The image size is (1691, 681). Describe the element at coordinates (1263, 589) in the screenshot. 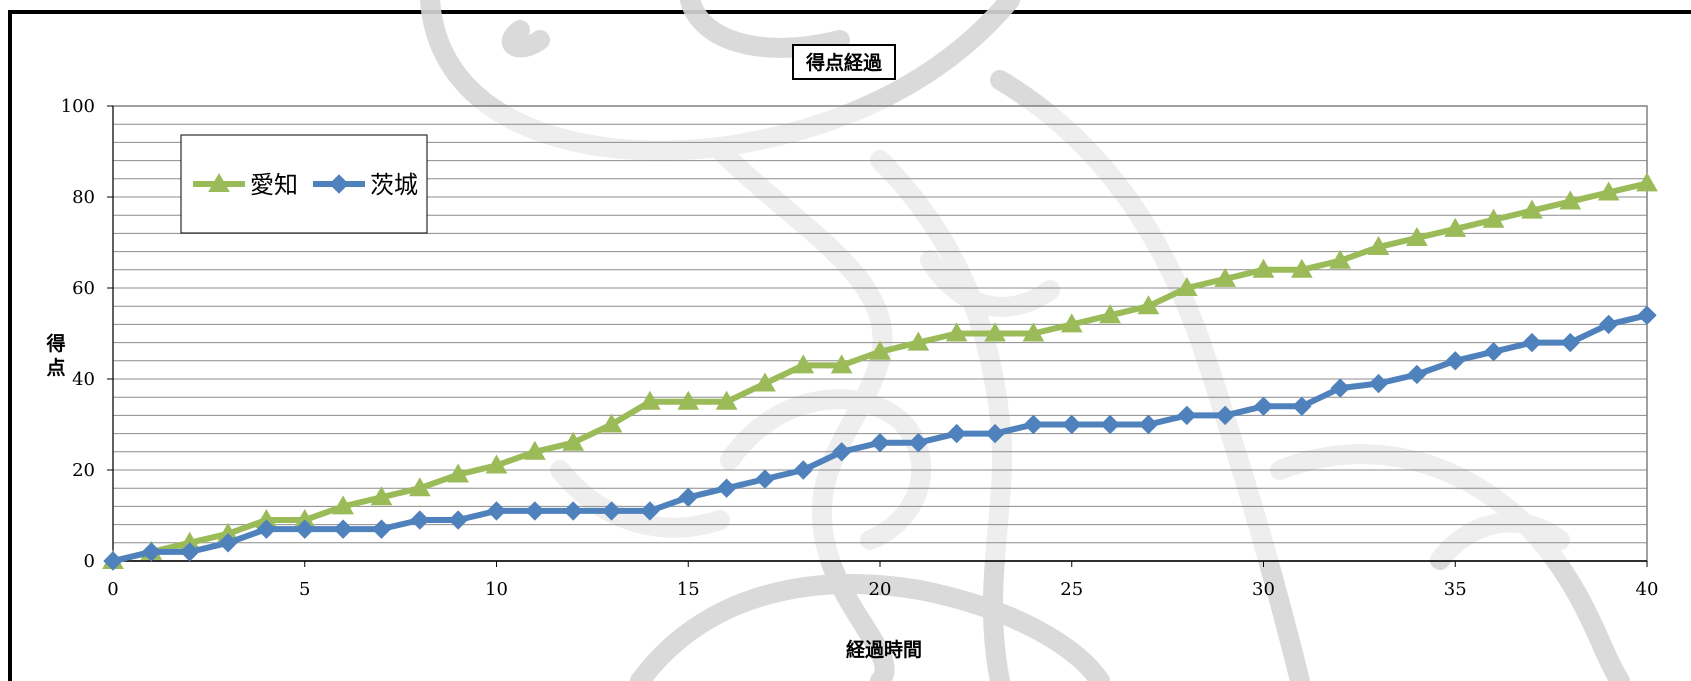

I see `x-tick-label: 30` at that location.